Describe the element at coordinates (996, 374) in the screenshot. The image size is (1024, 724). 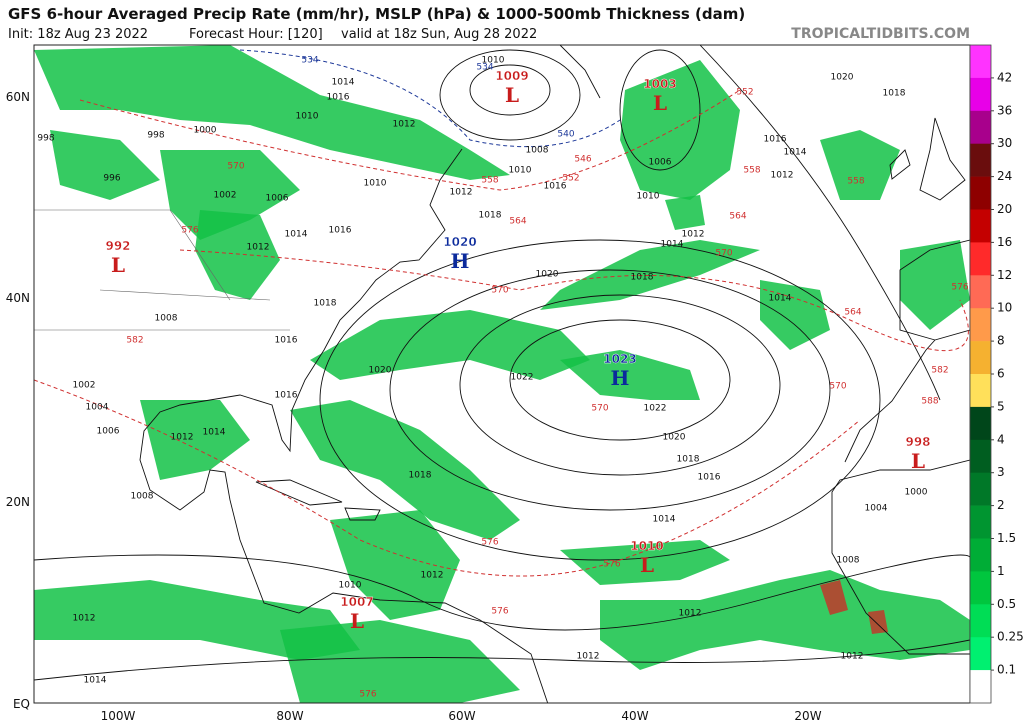
I see `colorbar: 42 36 30 24 20 16 12 10 8 6 5 4 3 2 1.5 1 0.5 0.25 0.1` at that location.